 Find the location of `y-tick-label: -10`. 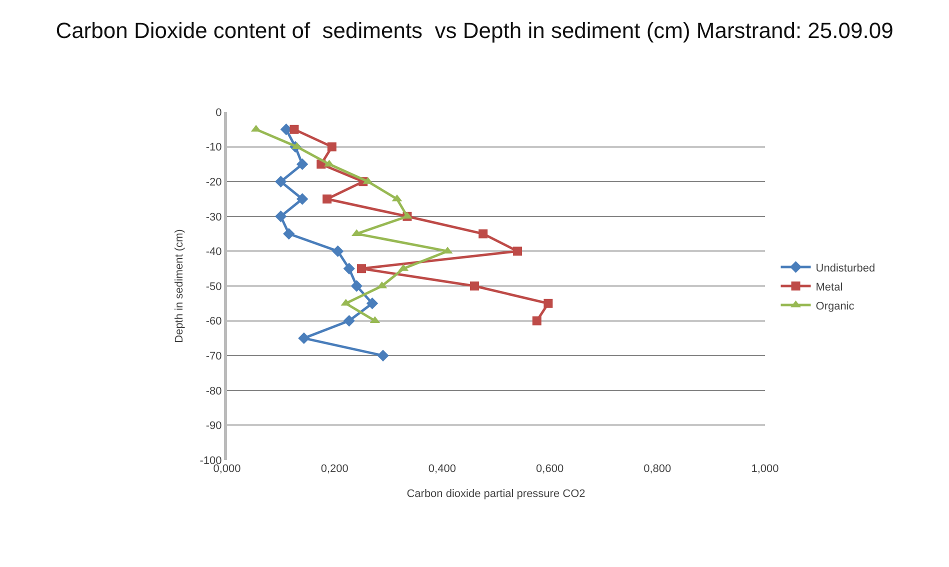

y-tick-label: -10 is located at coordinates (214, 148).